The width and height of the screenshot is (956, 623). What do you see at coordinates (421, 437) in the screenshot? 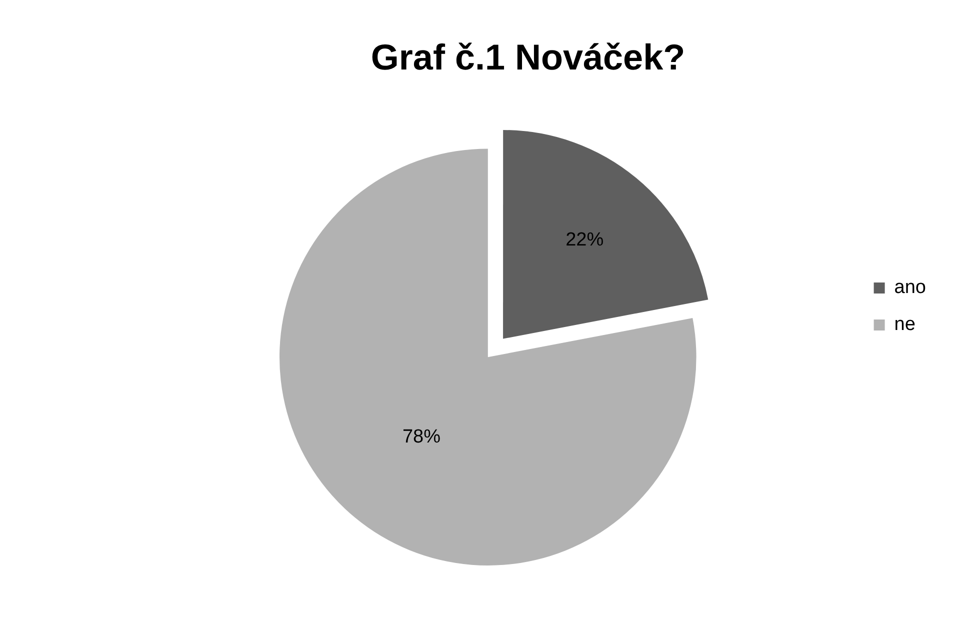
I see `data-label: 78%` at bounding box center [421, 437].